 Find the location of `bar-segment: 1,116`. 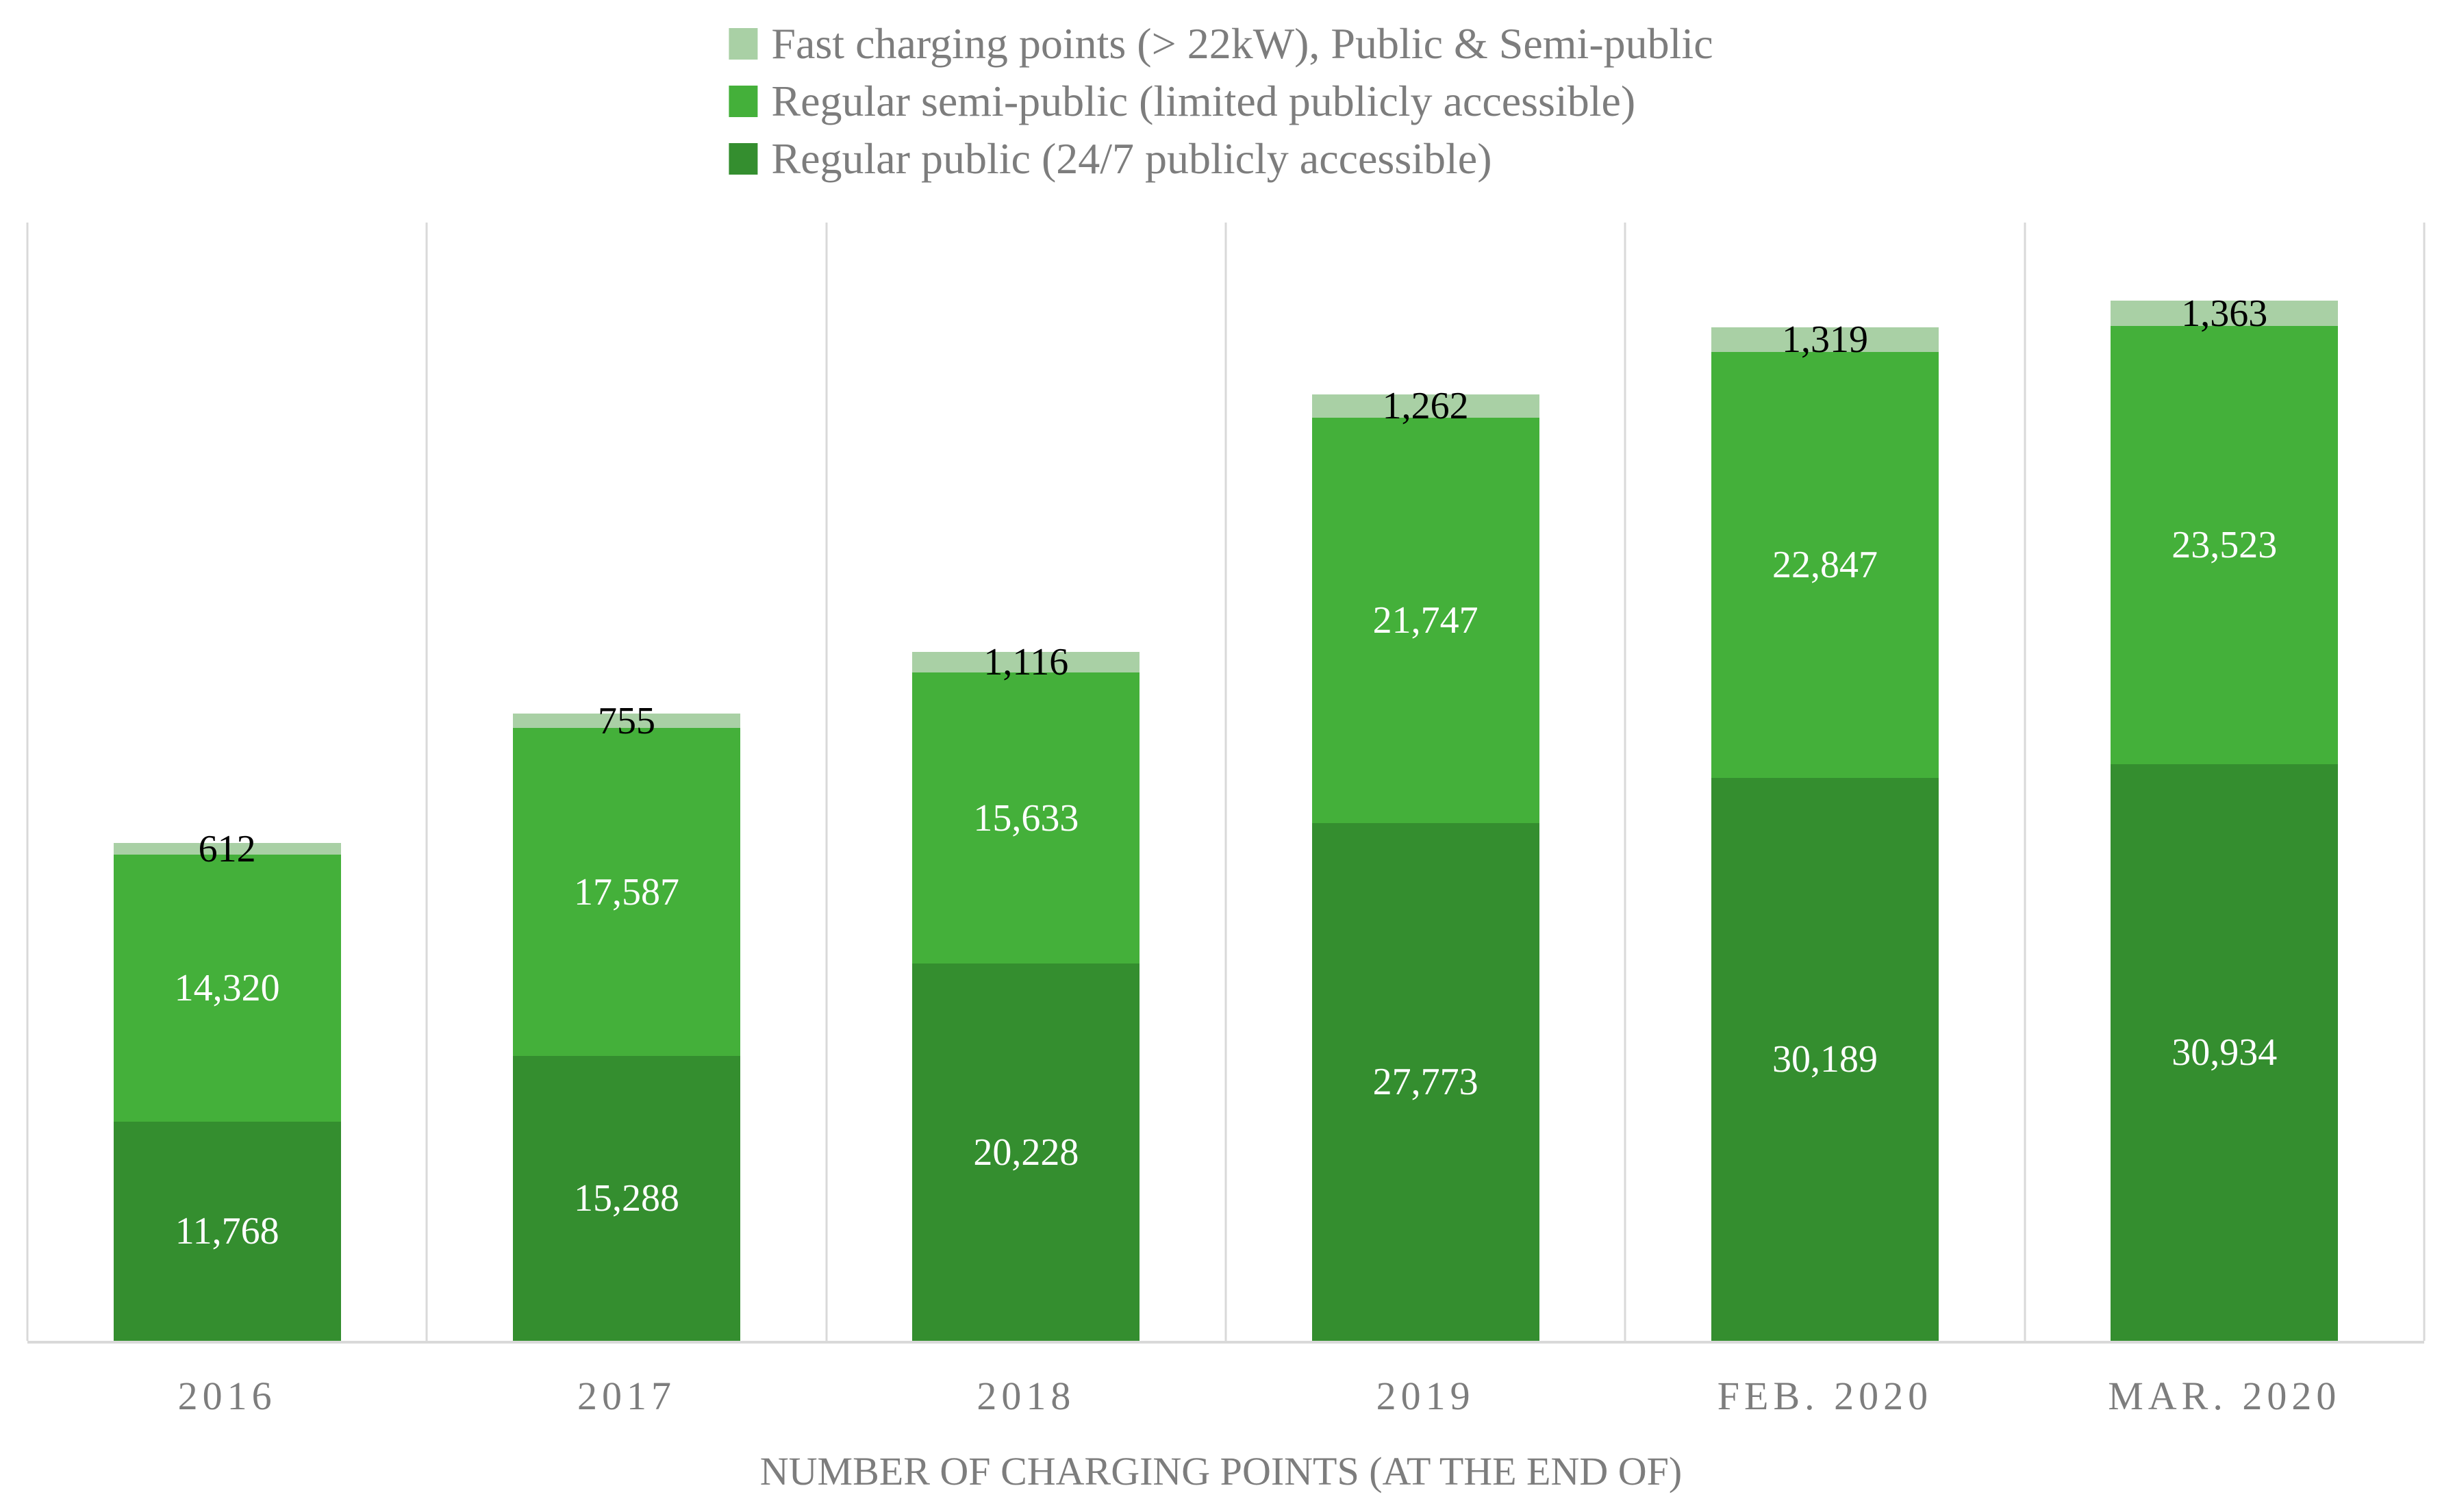

bar-segment: 1,116 is located at coordinates (1026, 662).